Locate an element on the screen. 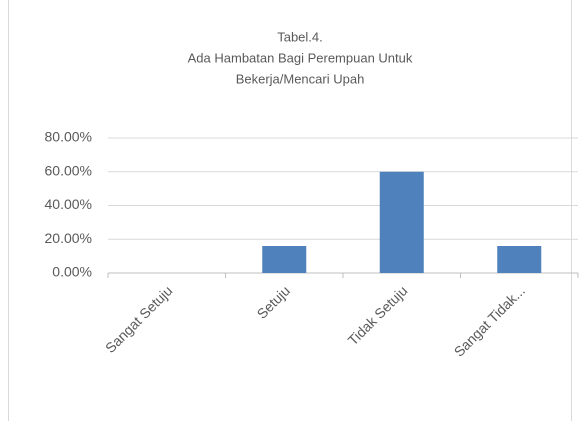 The height and width of the screenshot is (421, 580). y-tick-label: 0.00% is located at coordinates (72, 272).